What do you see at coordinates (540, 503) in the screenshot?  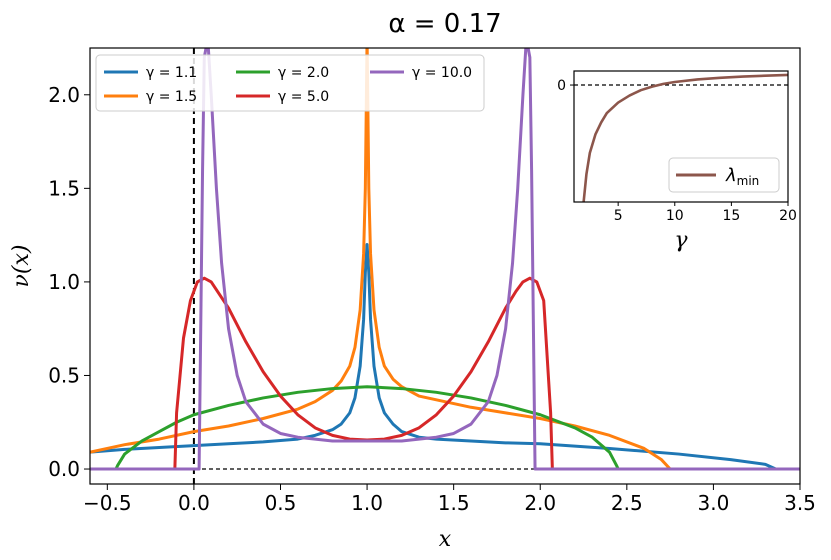 I see `x-tick-label: 2.0` at bounding box center [540, 503].